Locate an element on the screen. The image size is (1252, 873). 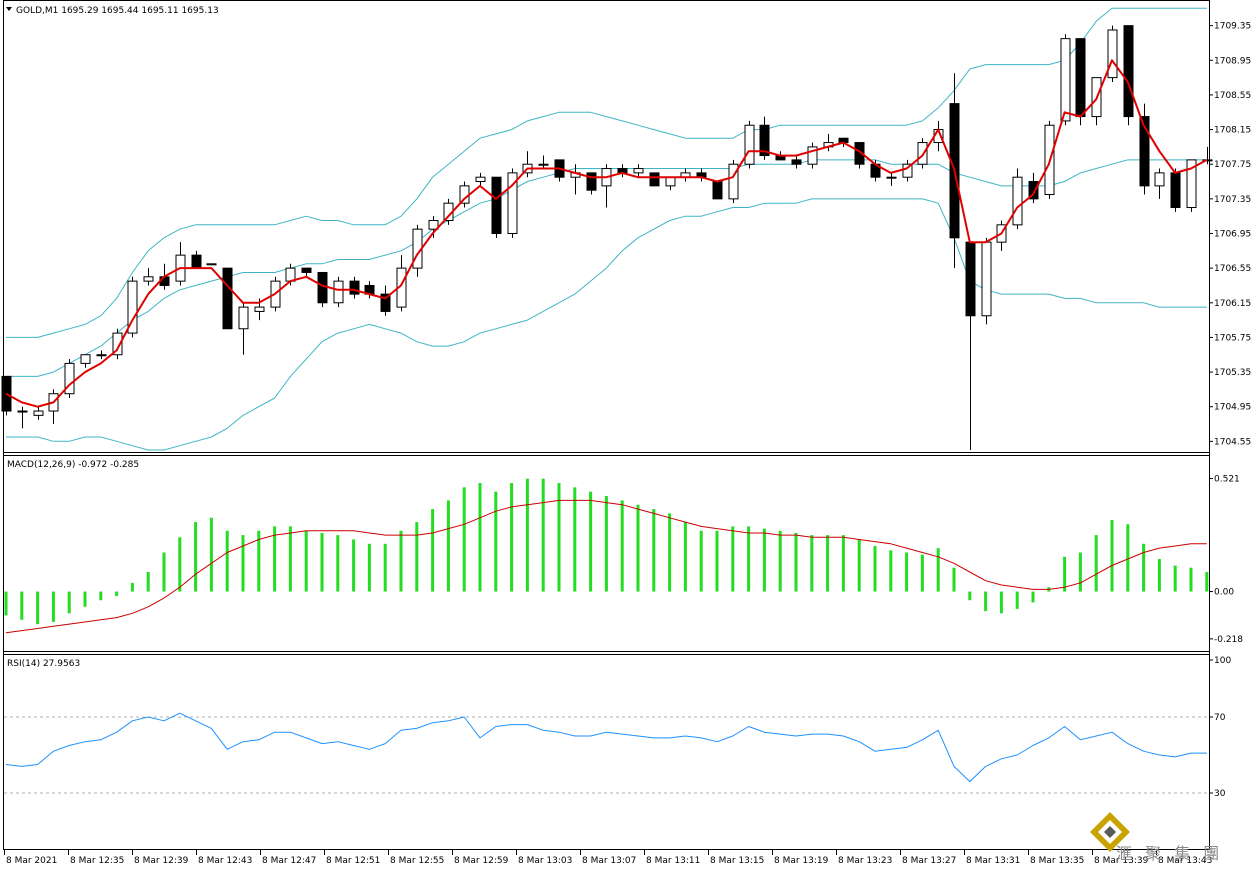
time-tick-label: 8 Mar 13:15 is located at coordinates (737, 861).